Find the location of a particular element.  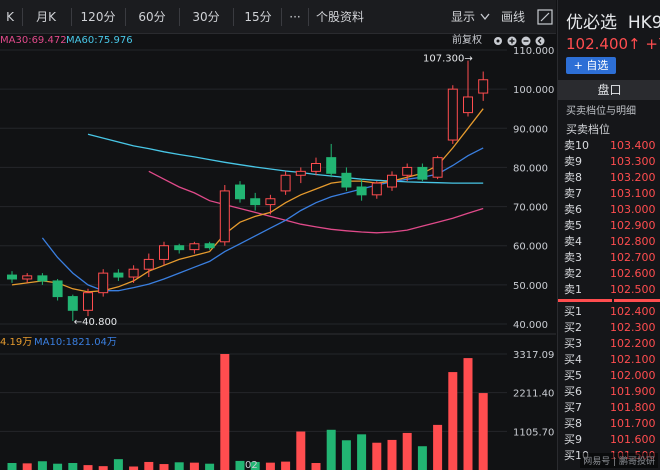

add-watchlist-button: + 自选 is located at coordinates (591, 65).